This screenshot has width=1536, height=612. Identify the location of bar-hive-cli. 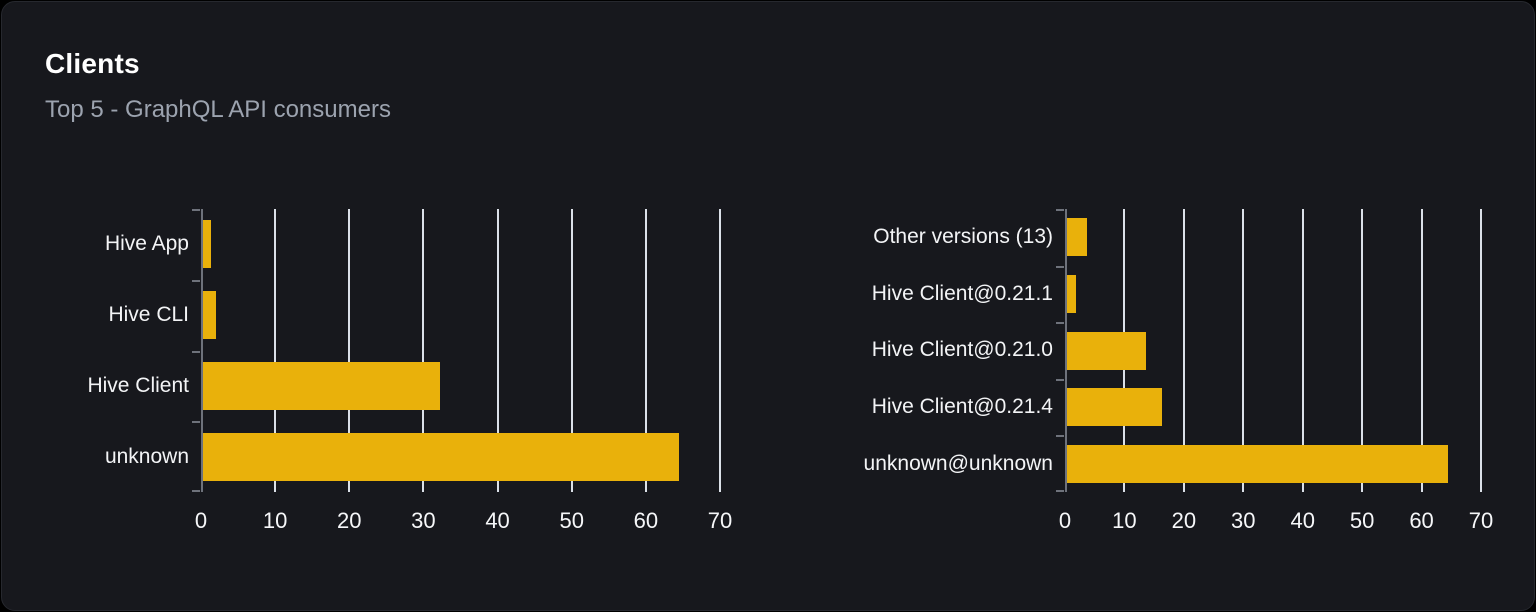
(209, 315).